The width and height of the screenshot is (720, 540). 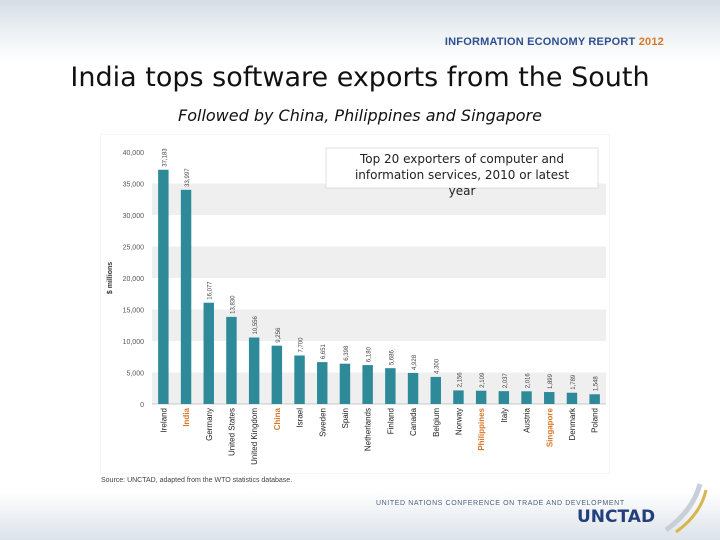 I want to click on chart-title-line: year, so click(x=462, y=191).